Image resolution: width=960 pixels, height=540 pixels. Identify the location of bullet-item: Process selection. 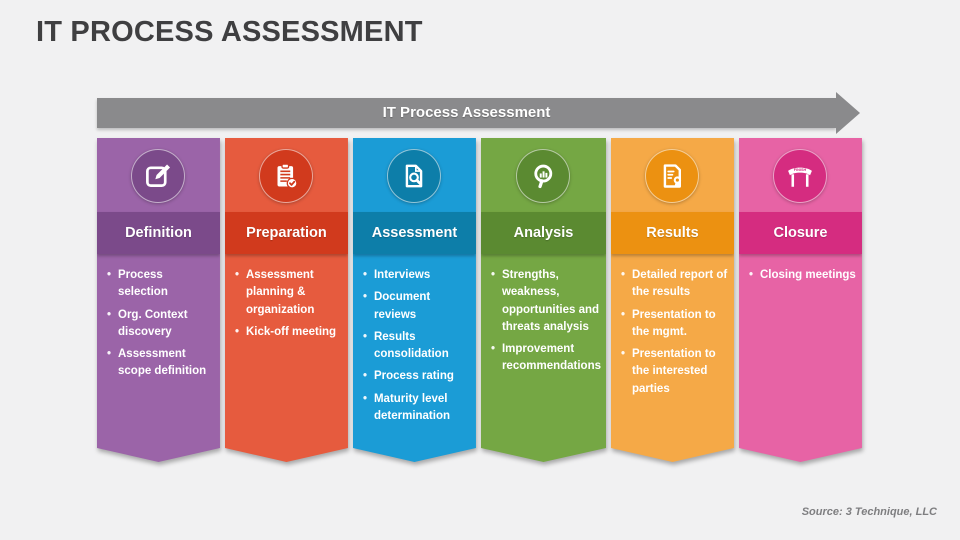
(160, 284).